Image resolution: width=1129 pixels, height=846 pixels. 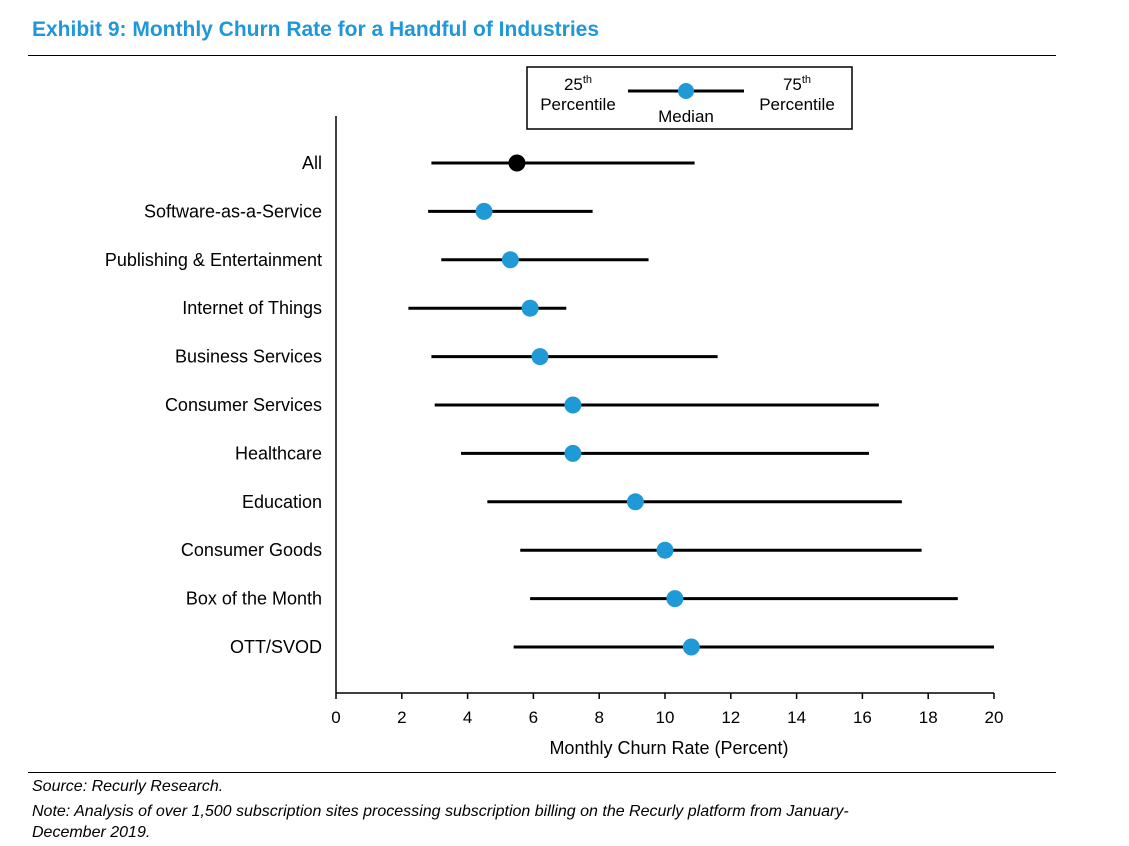 I want to click on x-tick-label: 14, so click(x=796, y=717).